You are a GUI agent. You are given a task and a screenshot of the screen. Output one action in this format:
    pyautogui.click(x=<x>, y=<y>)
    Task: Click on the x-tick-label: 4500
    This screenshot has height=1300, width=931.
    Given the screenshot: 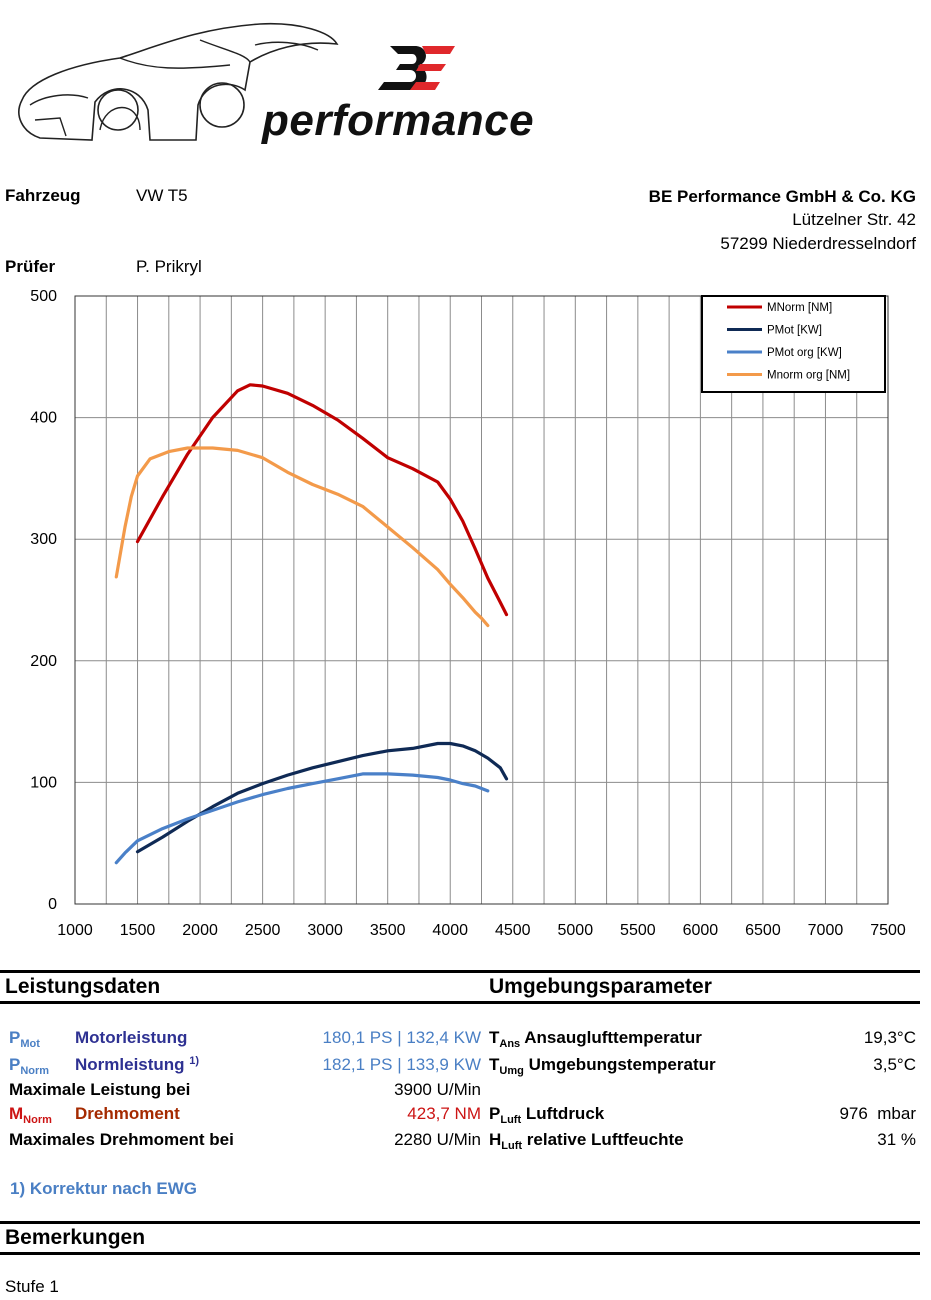 What is the action you would take?
    pyautogui.click(x=513, y=930)
    